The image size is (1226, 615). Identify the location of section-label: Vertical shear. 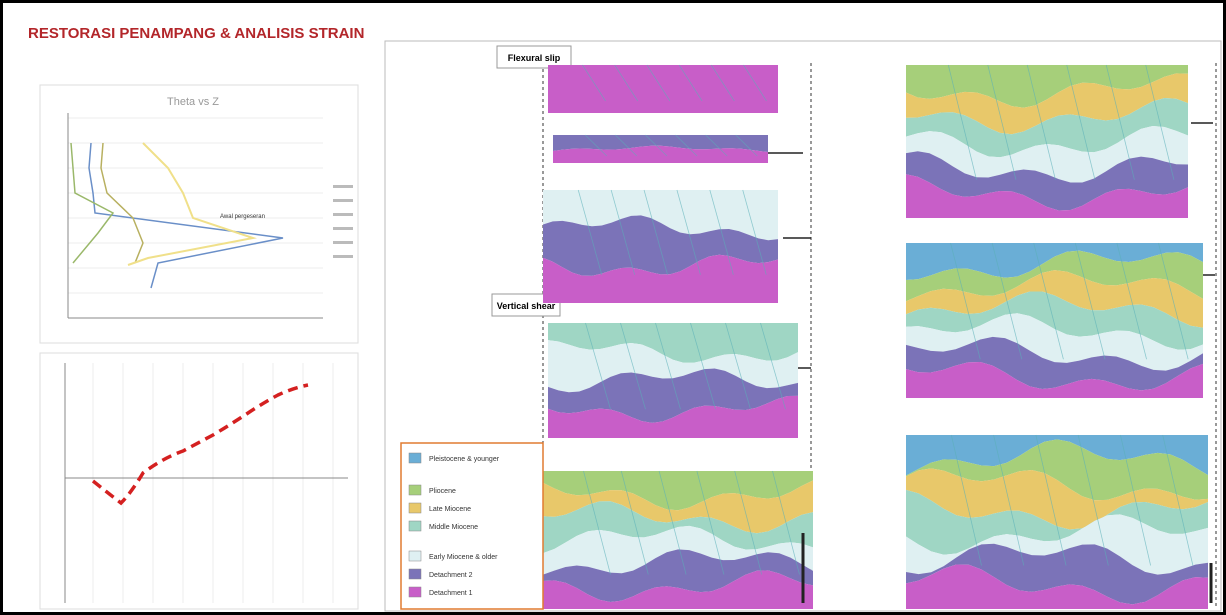
(526, 306).